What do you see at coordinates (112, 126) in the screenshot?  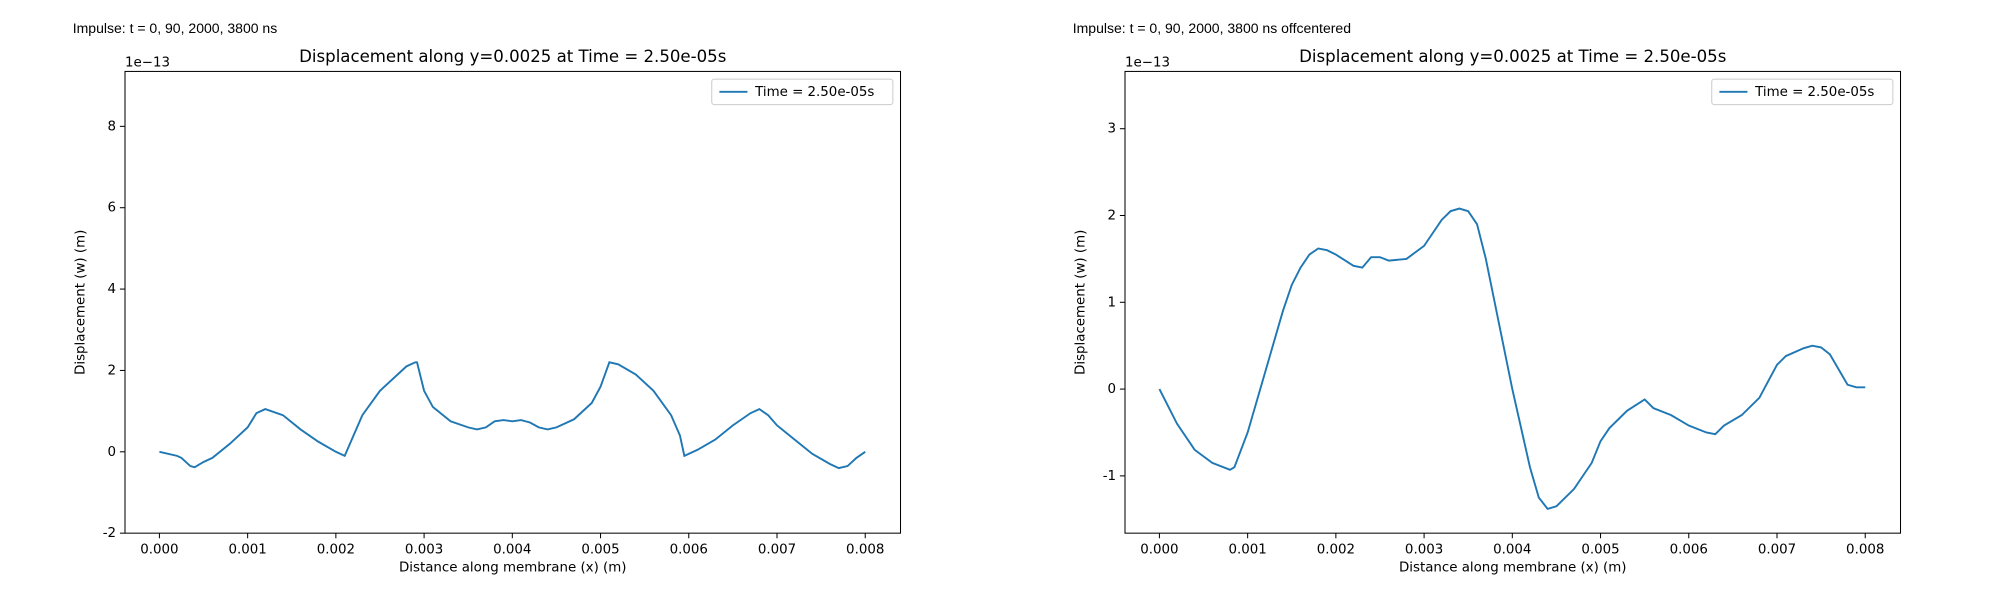 I see `y-tick-label: 8` at bounding box center [112, 126].